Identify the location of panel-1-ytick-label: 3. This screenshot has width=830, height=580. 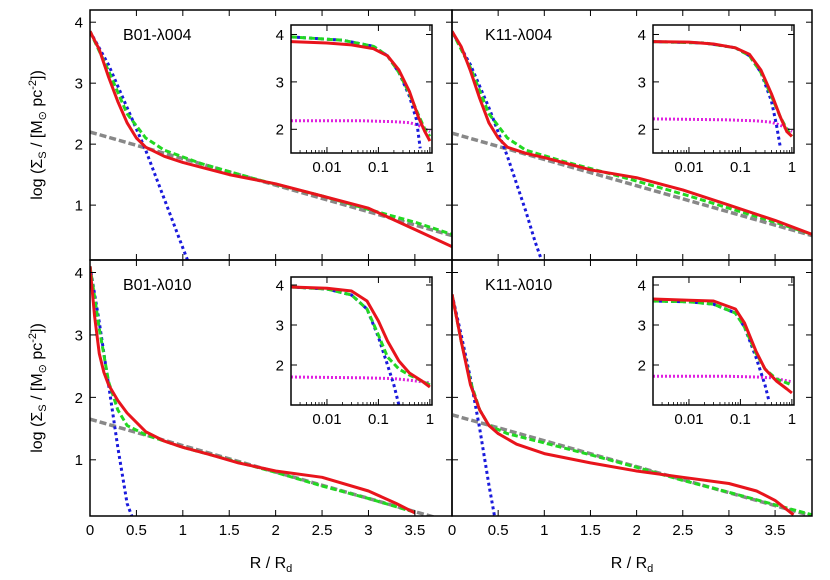
(79, 84).